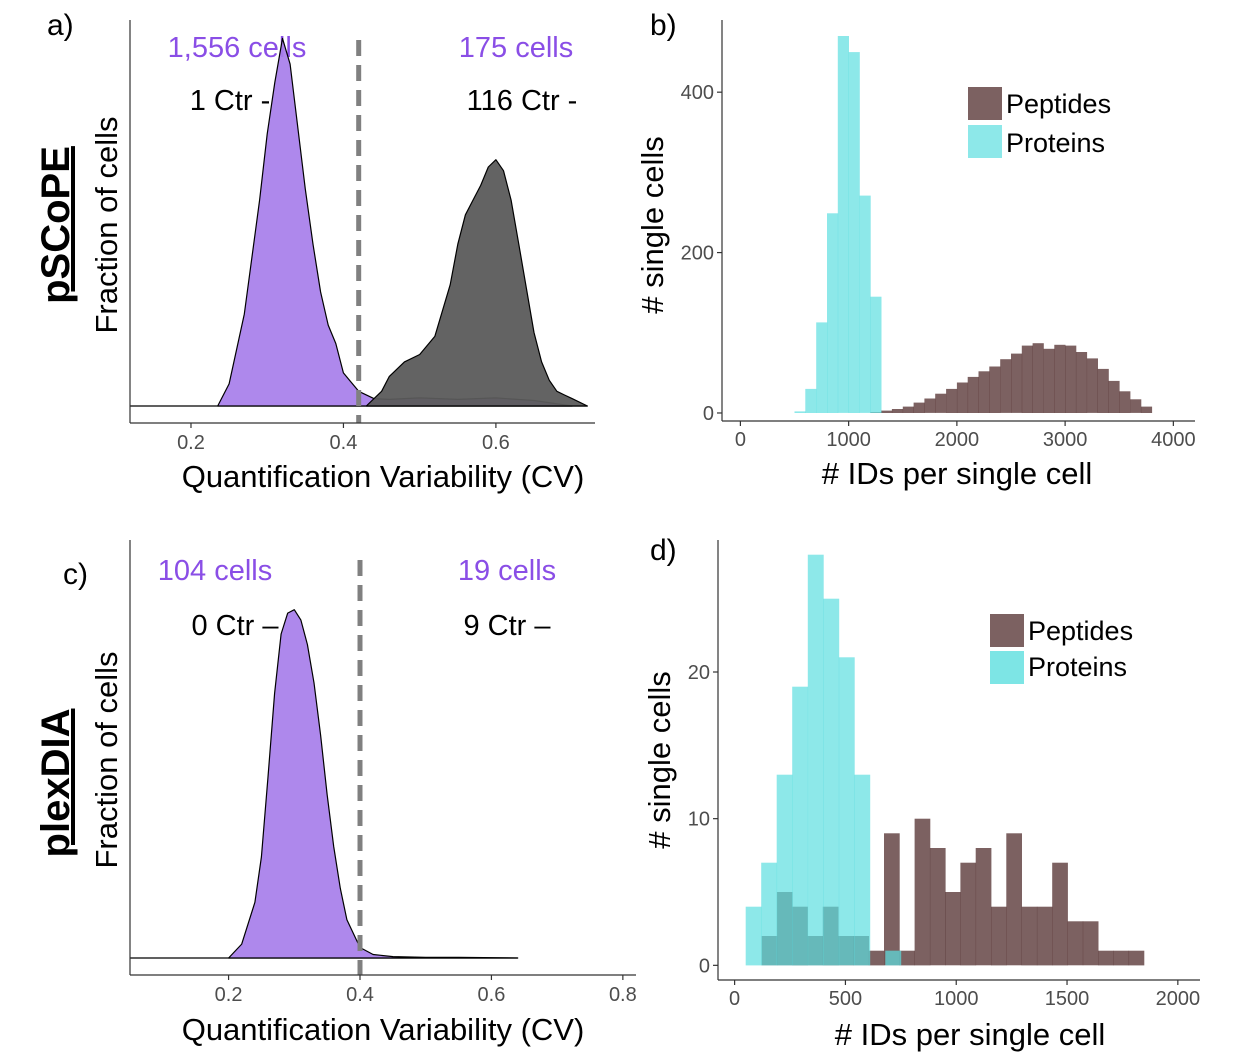 This screenshot has width=1233, height=1057. What do you see at coordinates (699, 673) in the screenshot?
I see `panel-d-ytick-label: 20` at bounding box center [699, 673].